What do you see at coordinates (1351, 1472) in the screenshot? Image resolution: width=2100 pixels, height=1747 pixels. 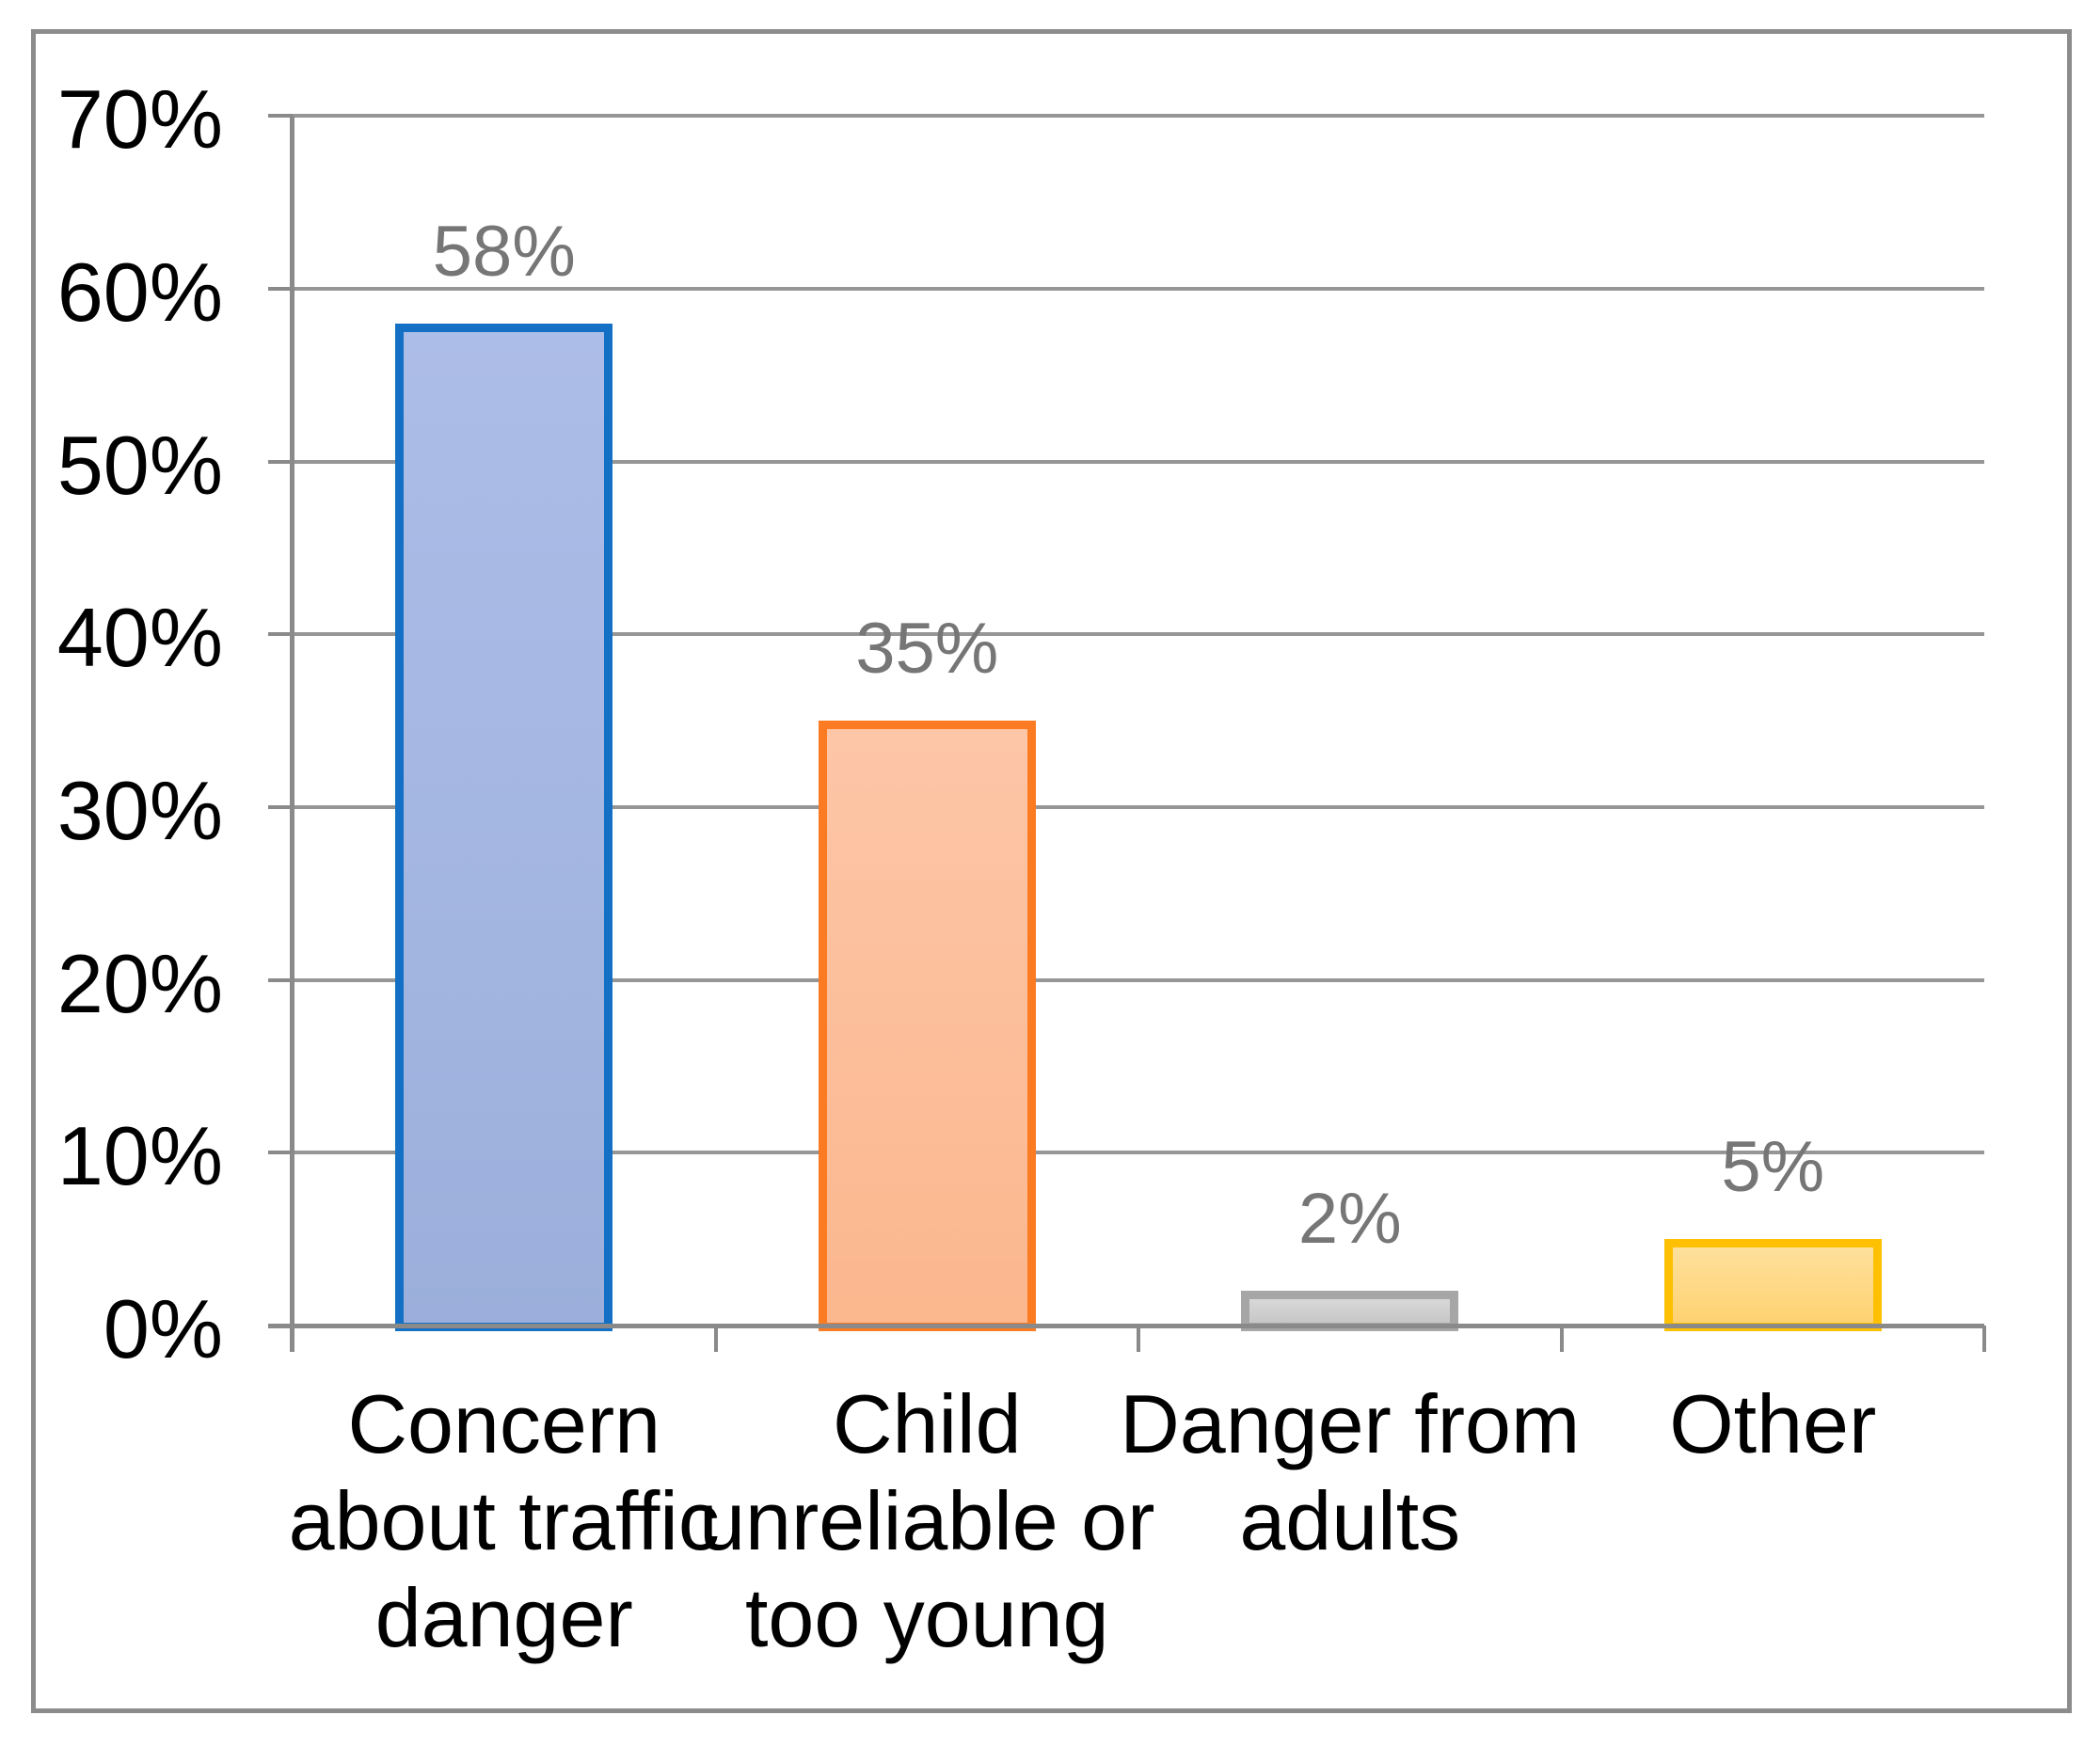 I see `x-axis-category-label: Danger from adults` at bounding box center [1351, 1472].